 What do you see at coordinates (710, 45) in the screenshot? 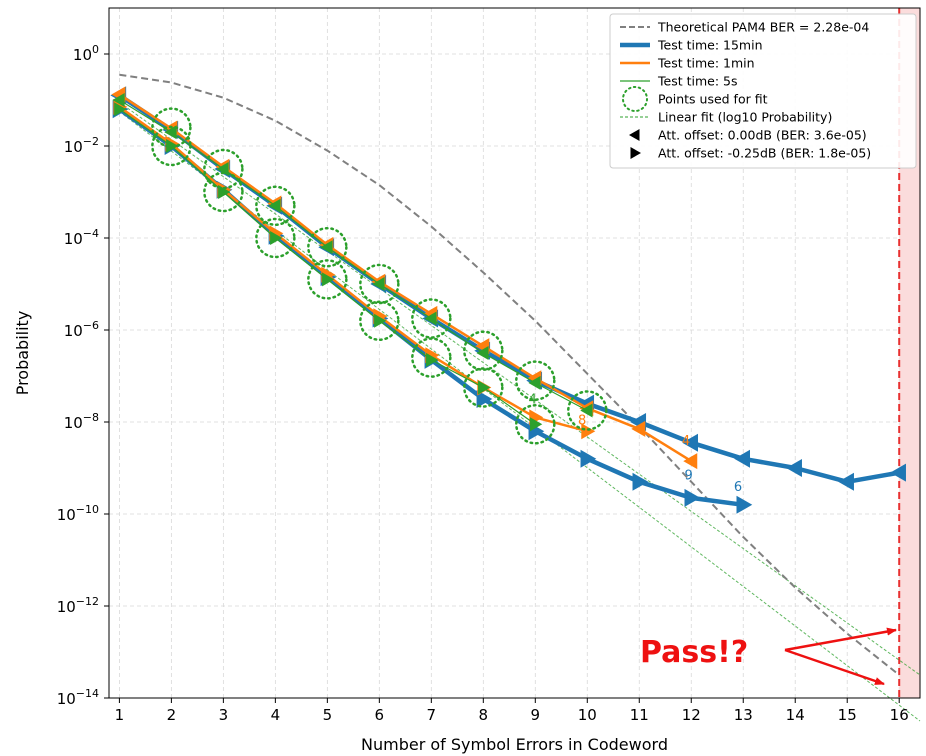
I see `legend-label: Test time: 15min` at bounding box center [710, 45].